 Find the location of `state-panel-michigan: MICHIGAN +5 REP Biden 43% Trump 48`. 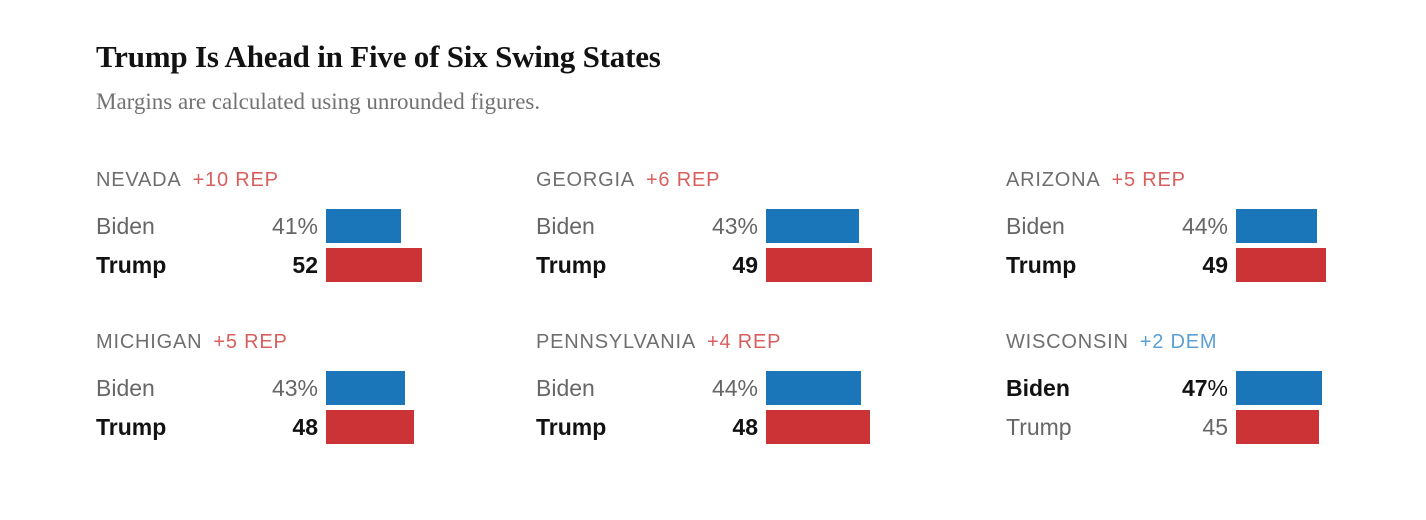

state-panel-michigan: MICHIGAN +5 REP Biden 43% Trump 48 is located at coordinates (316, 389).